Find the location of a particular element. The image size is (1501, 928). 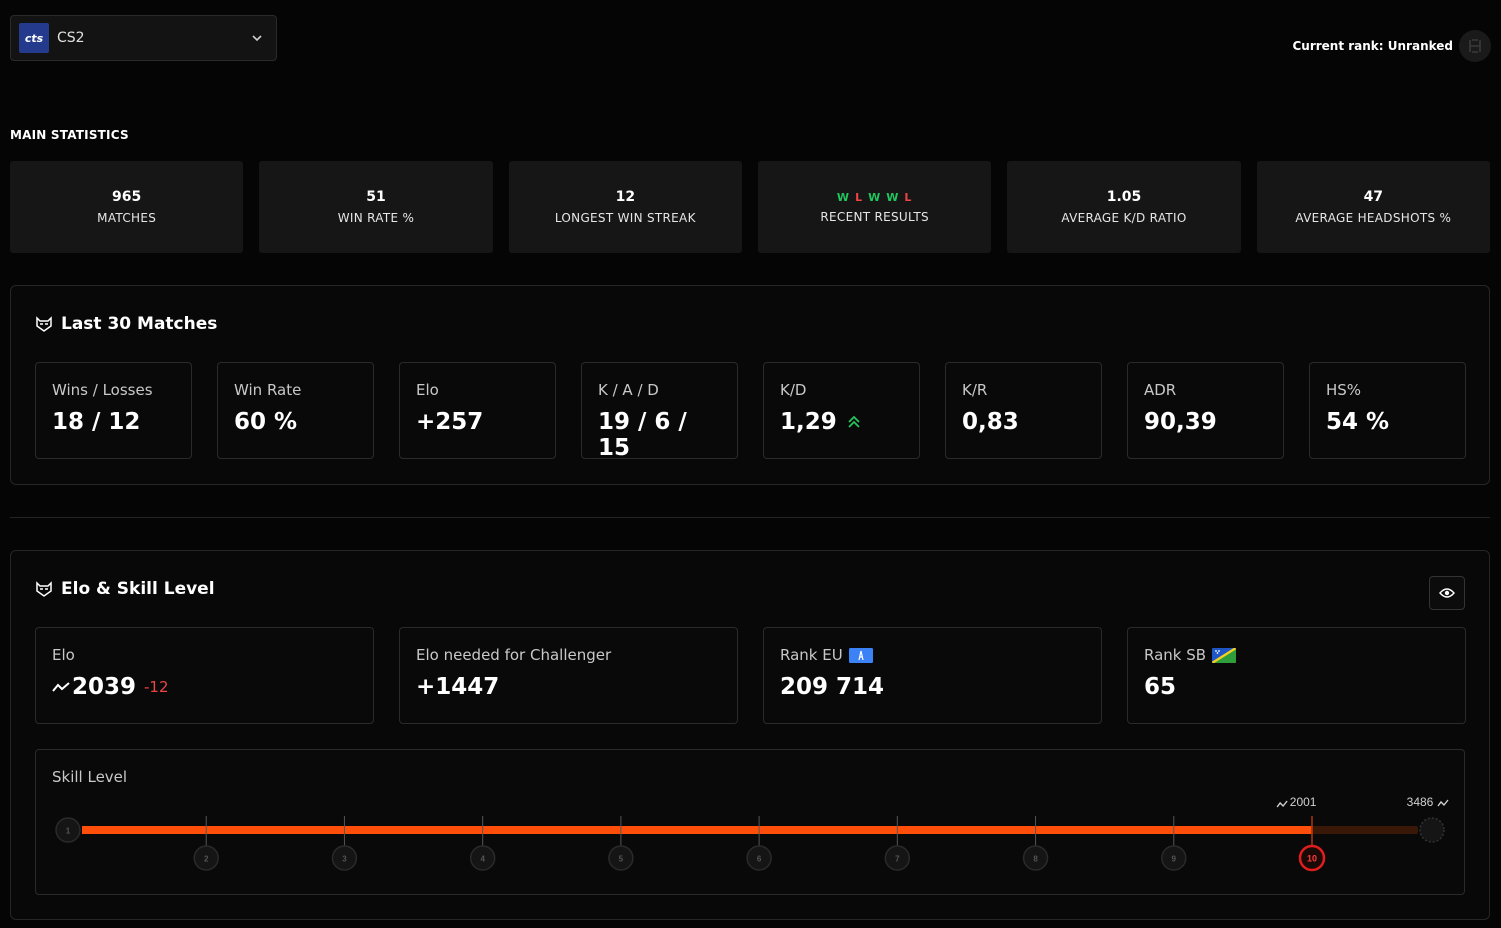

level-label: 5 is located at coordinates (621, 859).